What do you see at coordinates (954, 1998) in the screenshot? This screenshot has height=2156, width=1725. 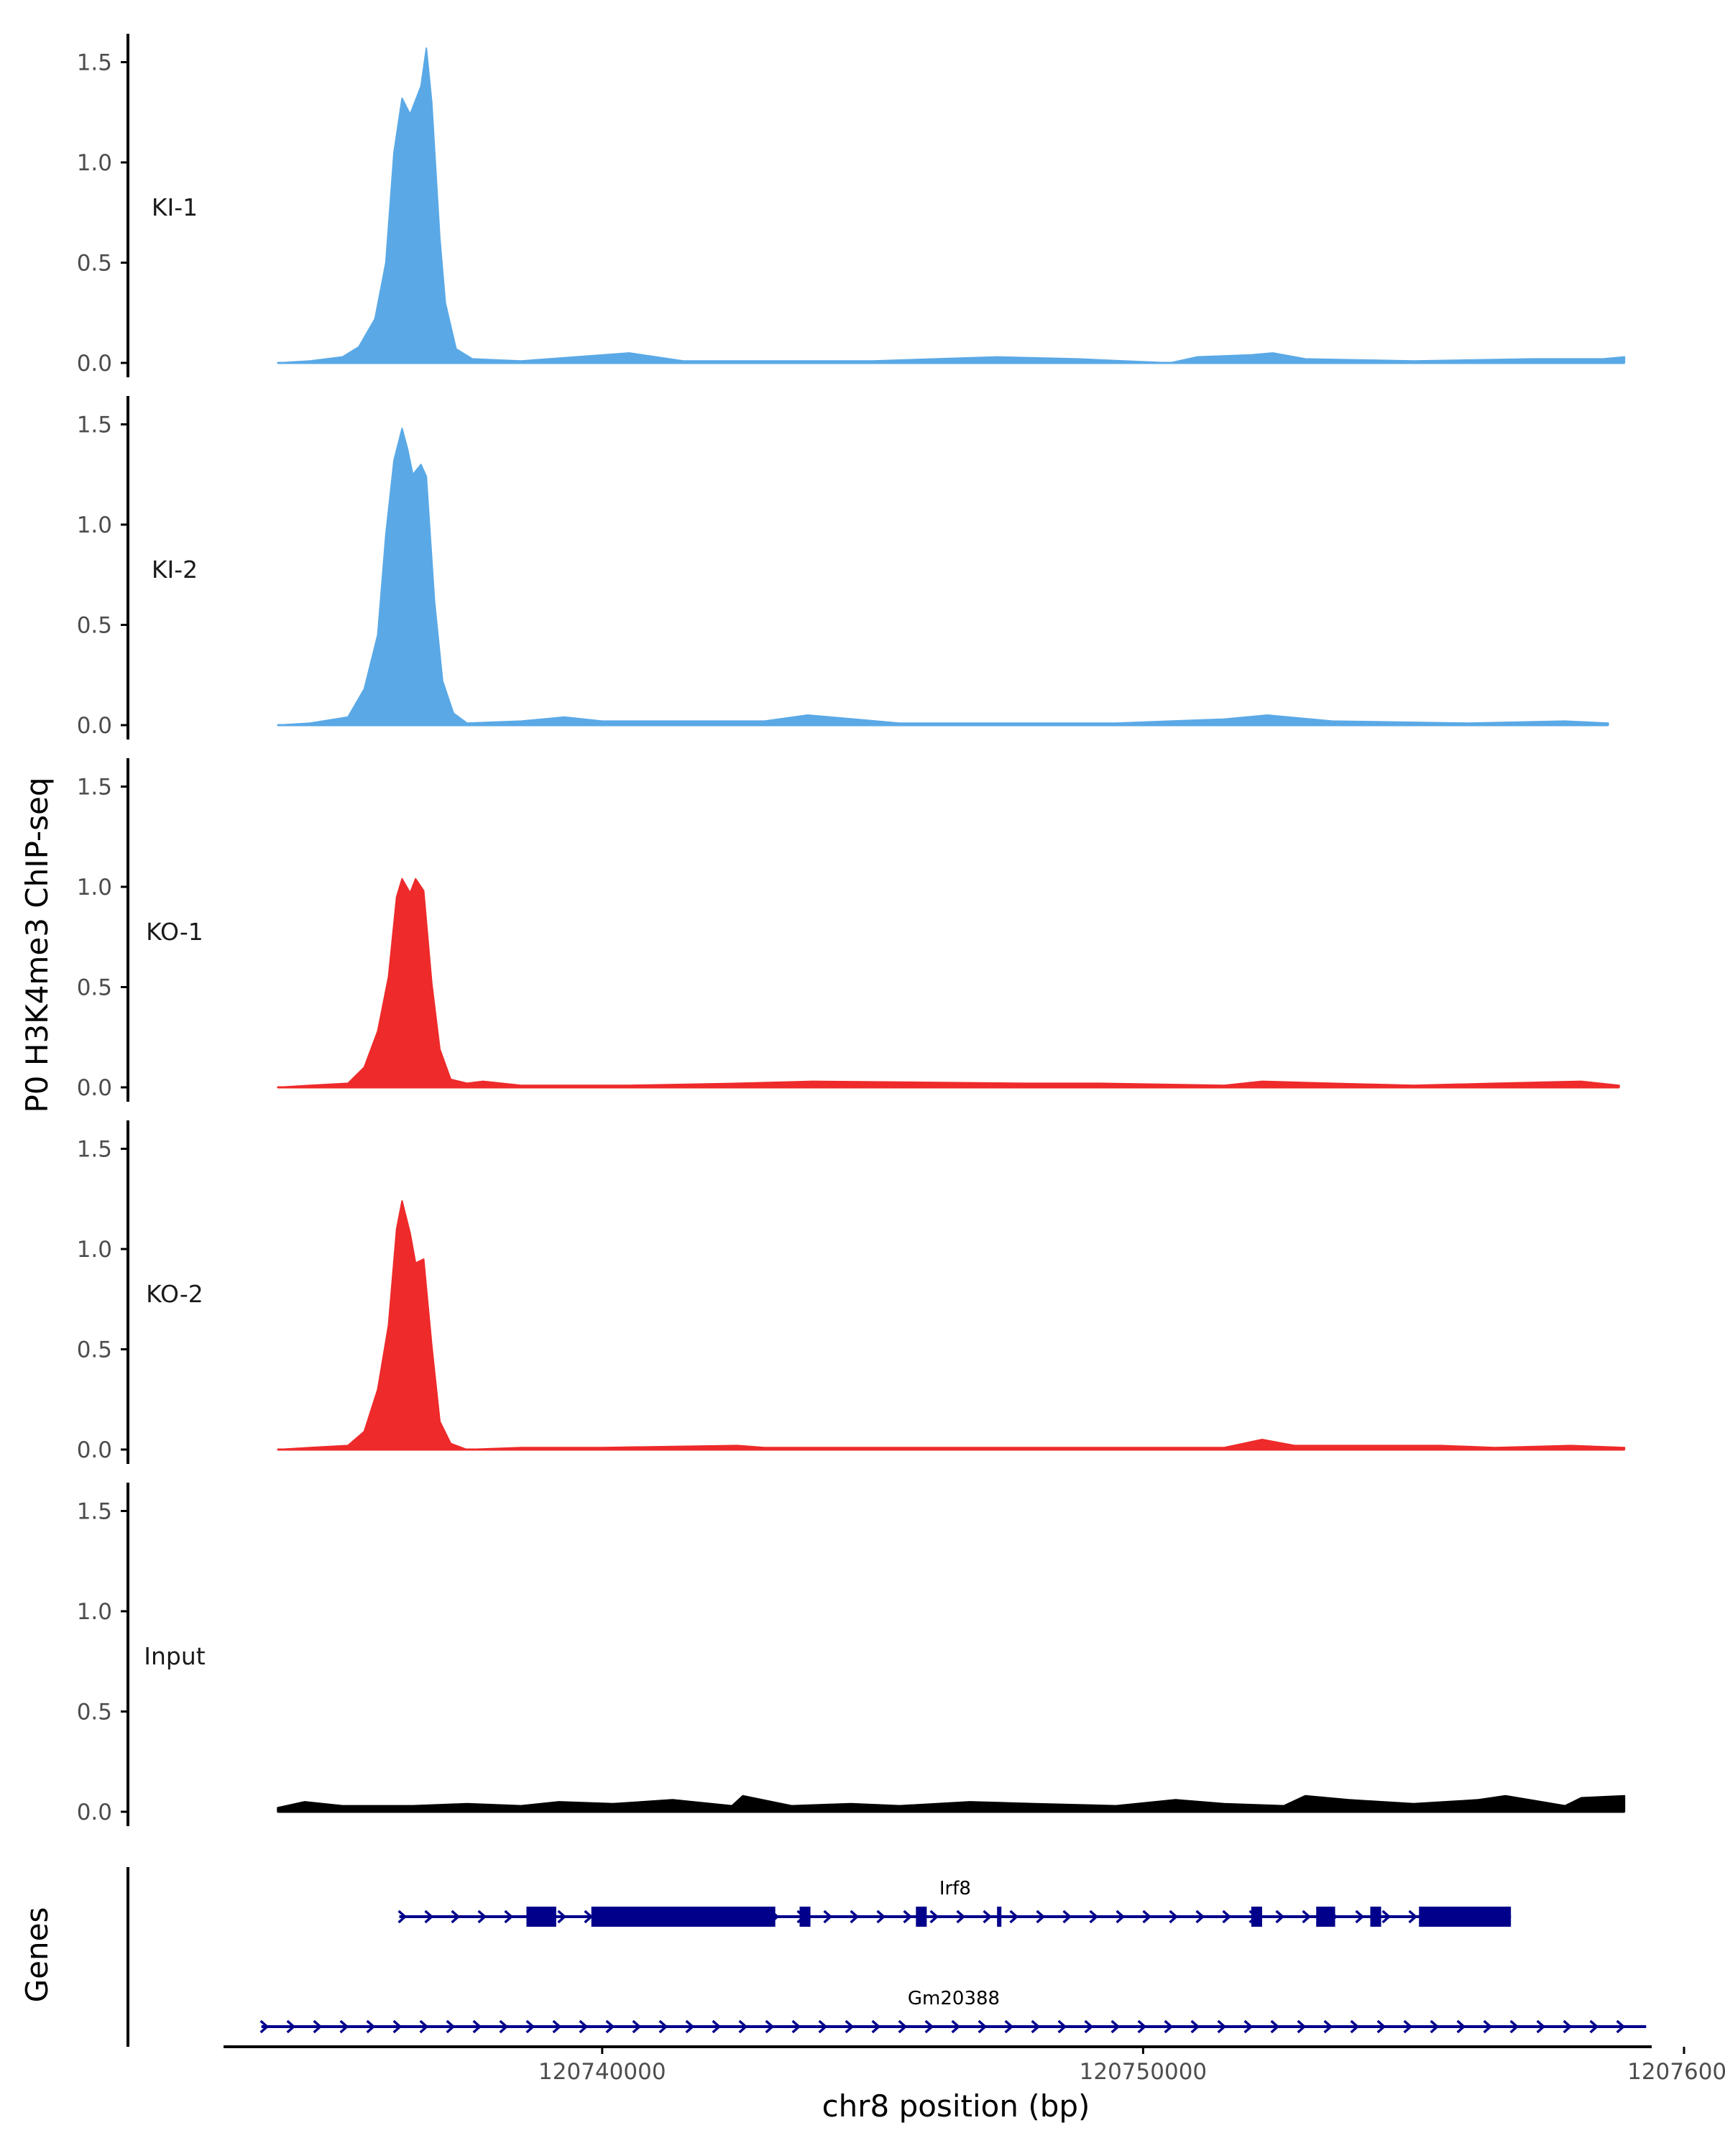 I see `gene-name-gm20388: Gm20388` at bounding box center [954, 1998].